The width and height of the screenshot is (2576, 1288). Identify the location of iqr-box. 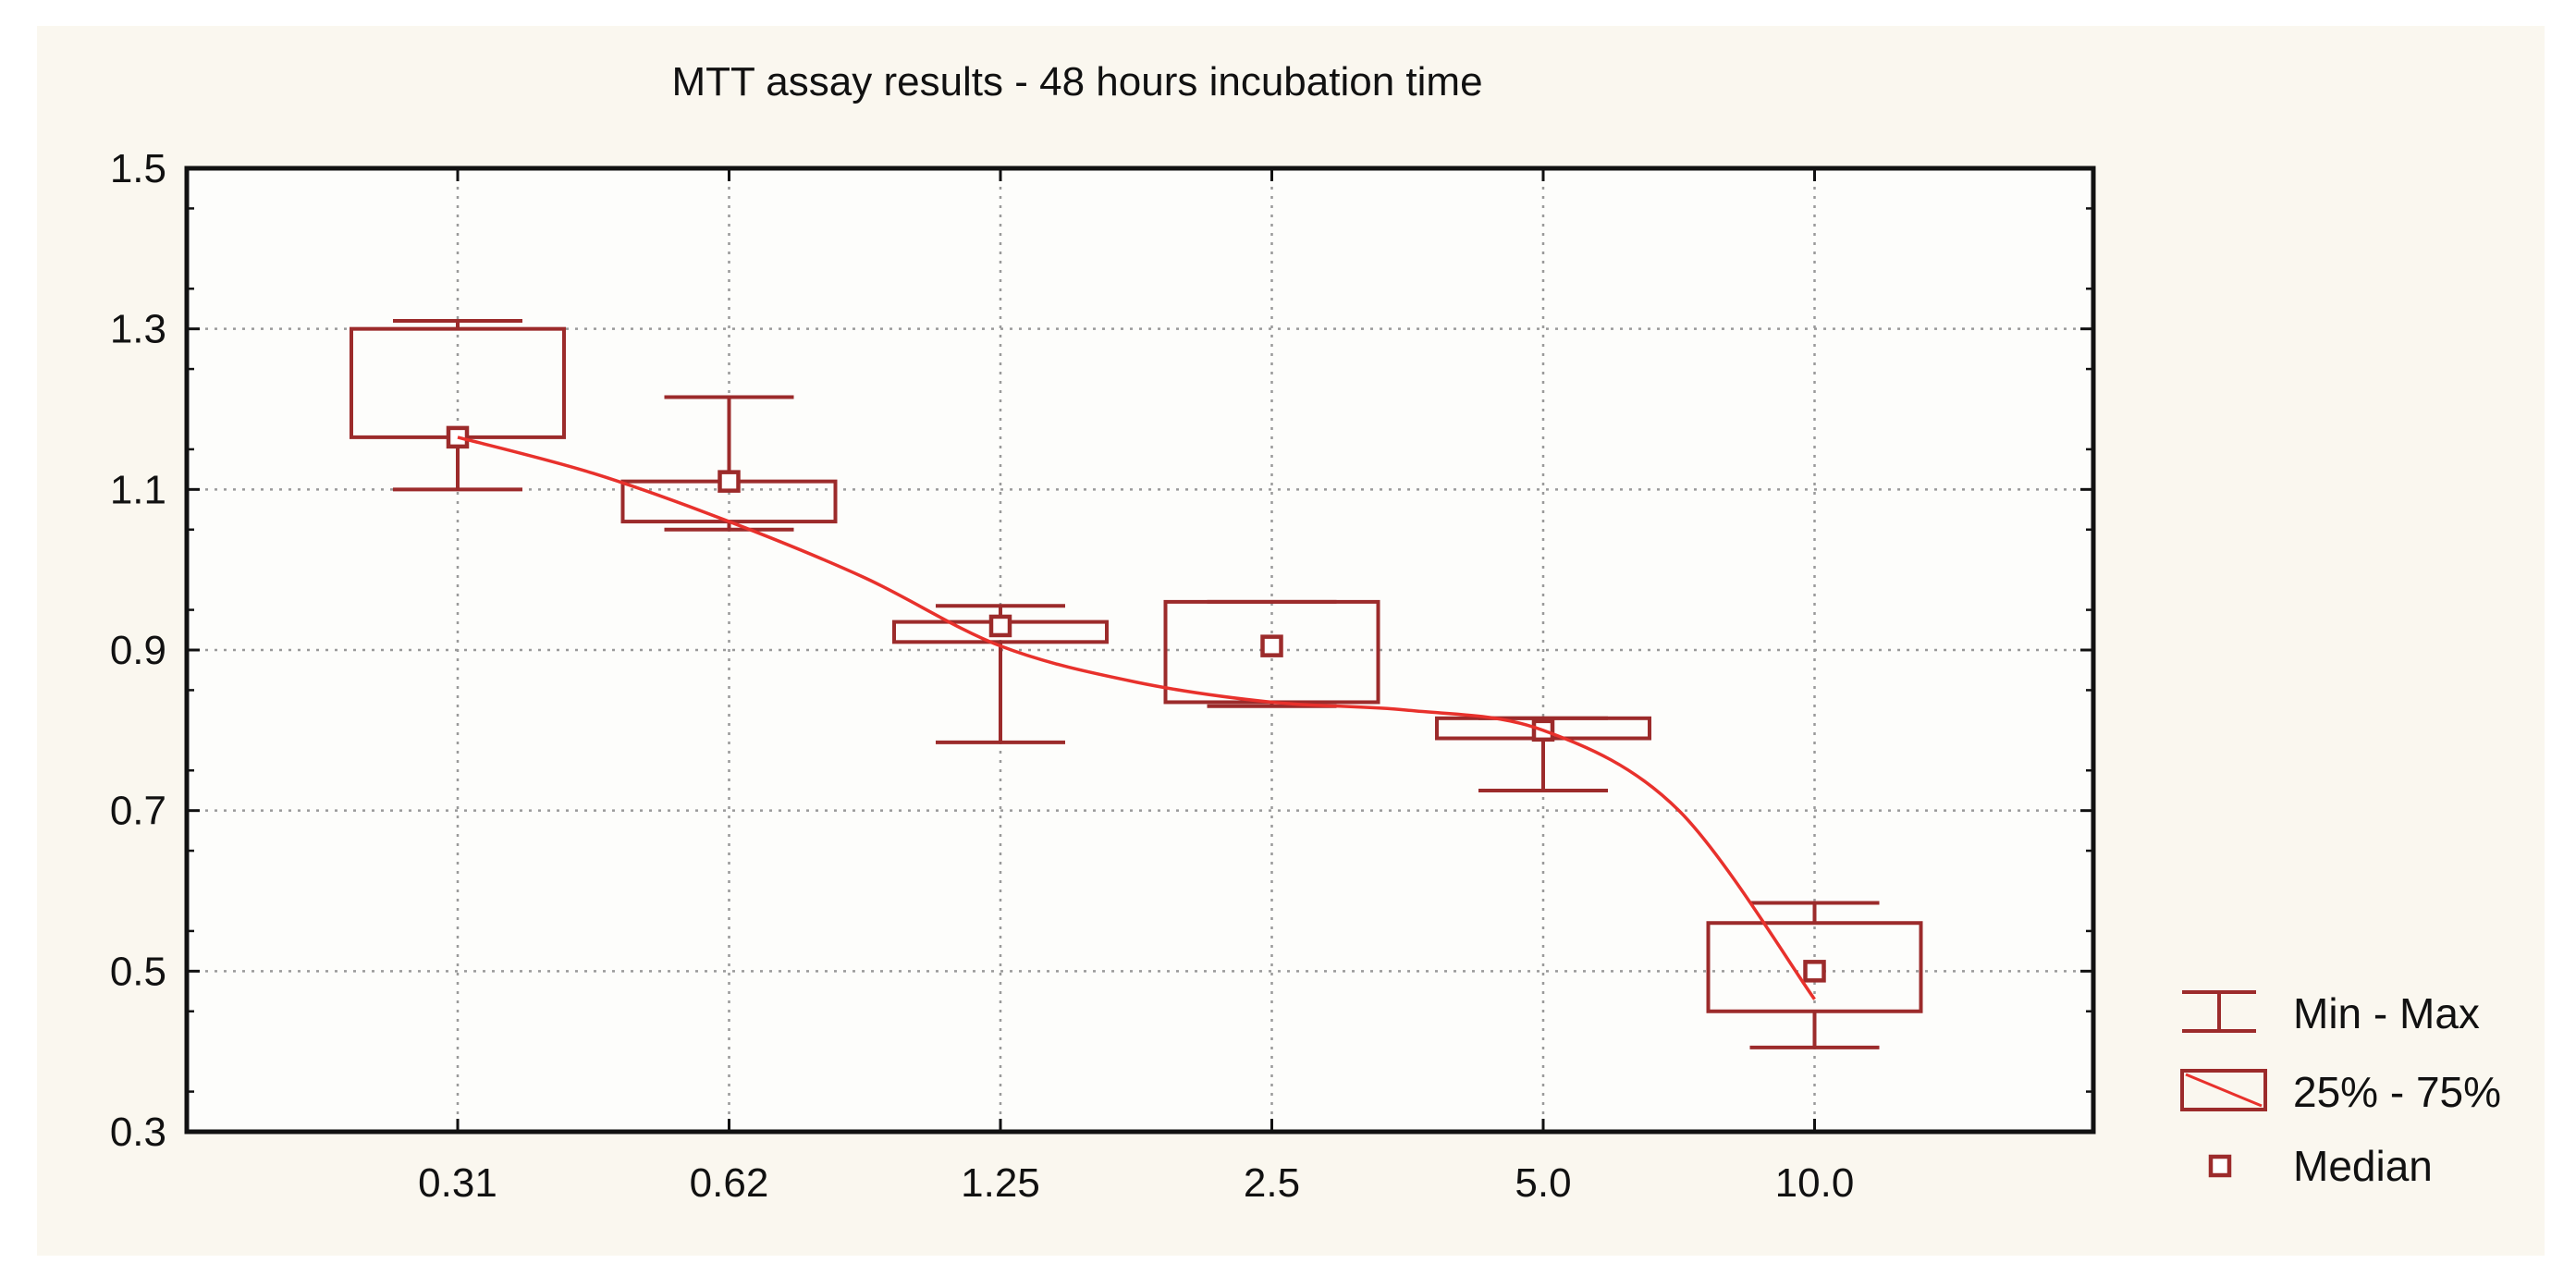
(1814, 967).